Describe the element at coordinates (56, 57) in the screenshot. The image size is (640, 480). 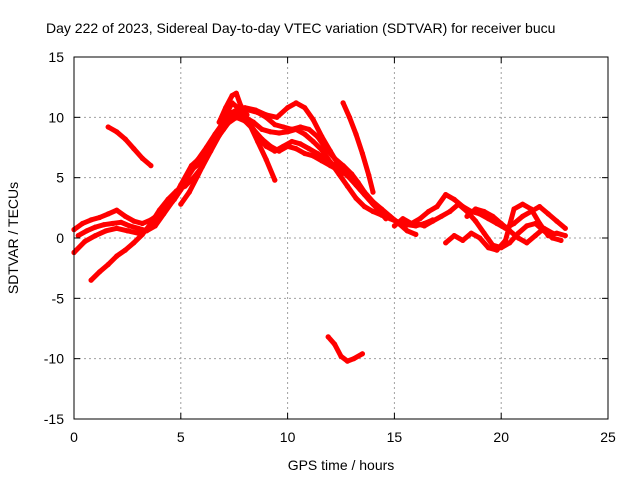
I see `y-tick-label: 15` at that location.